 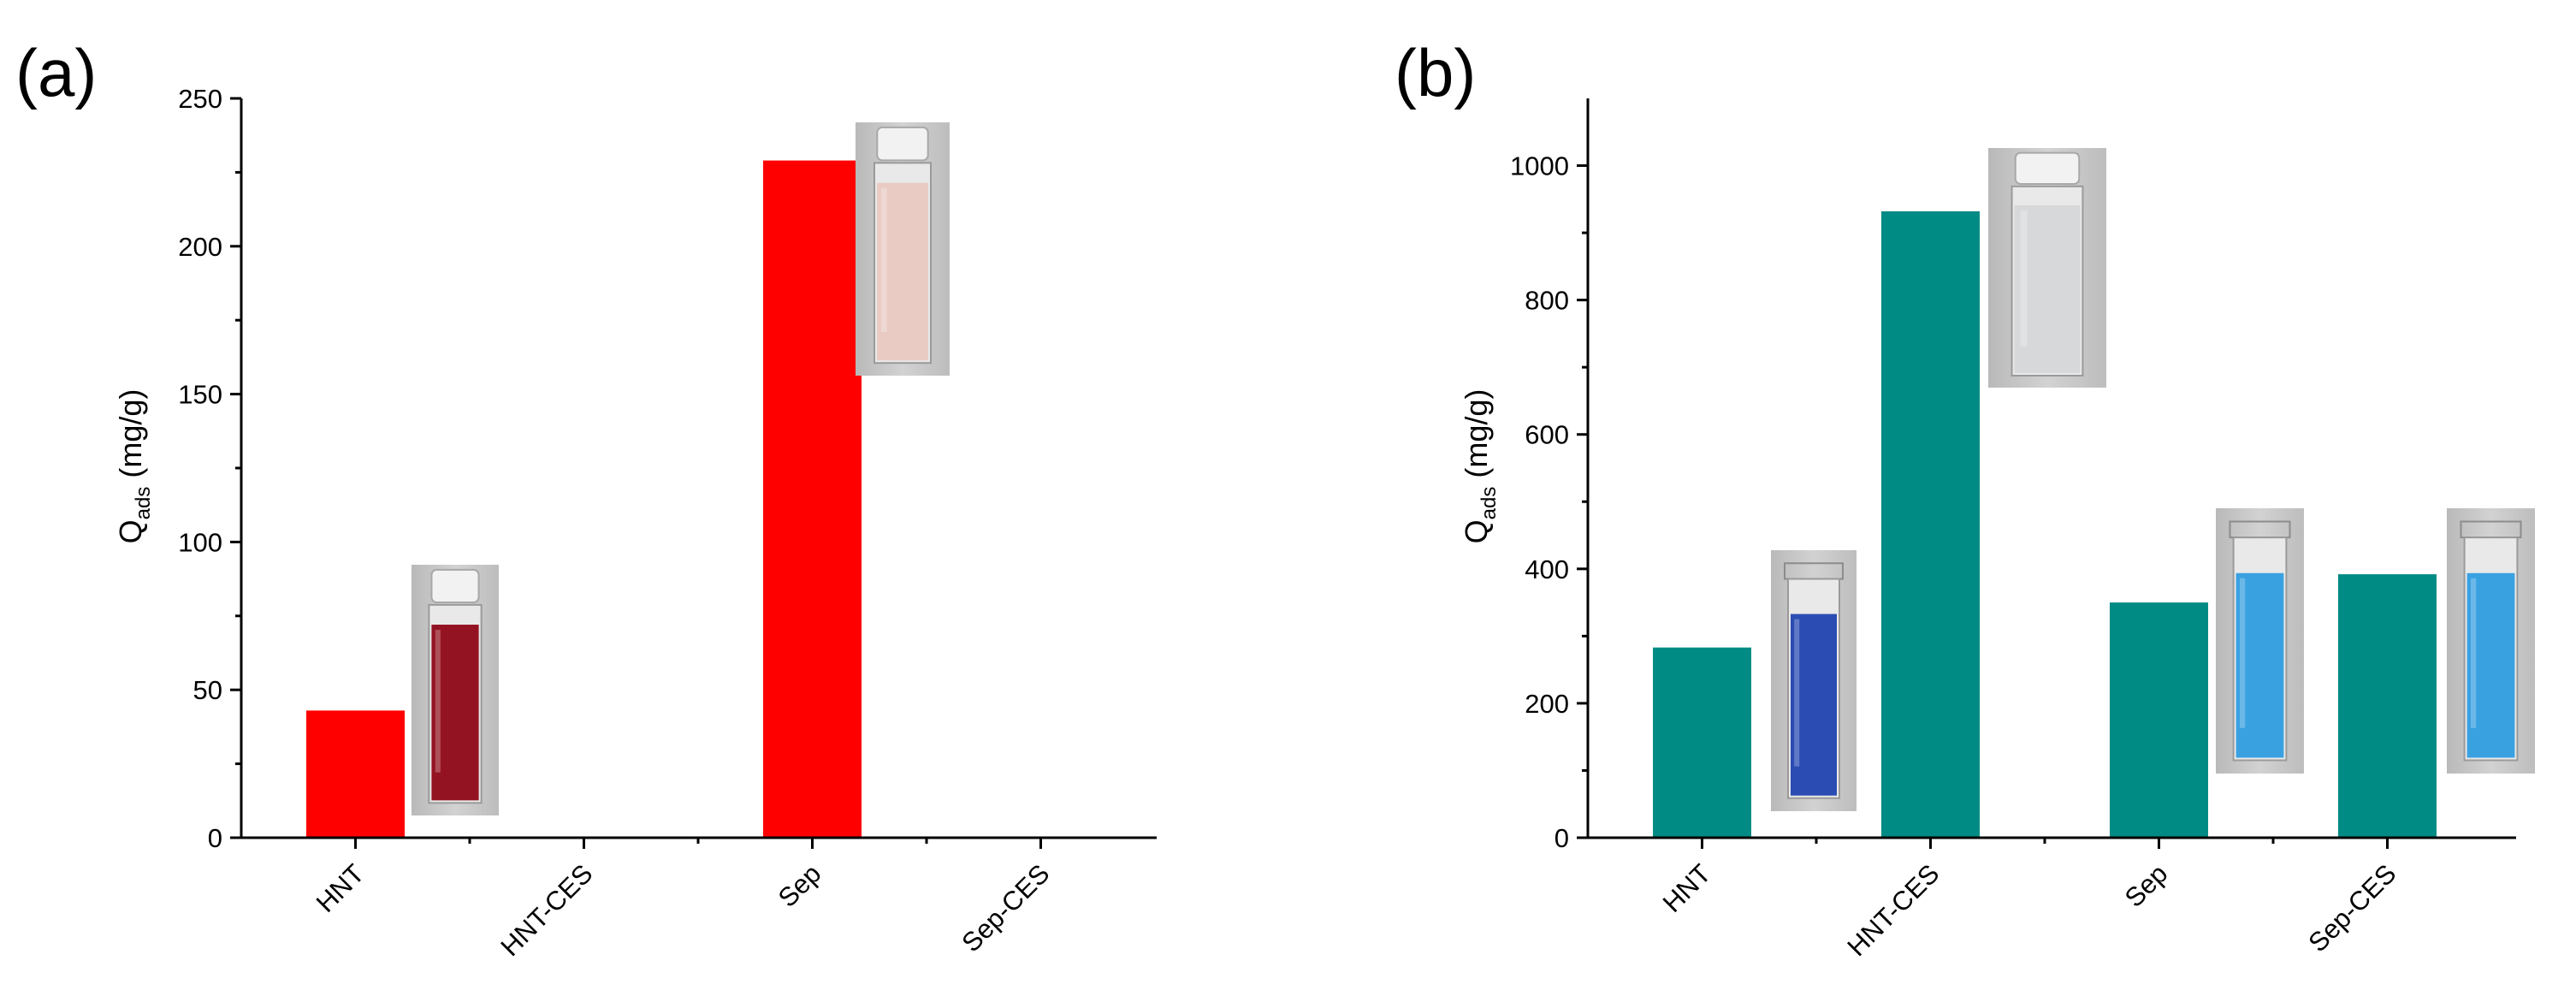 What do you see at coordinates (1547, 435) in the screenshot?
I see `y-tick-label-b: 600` at bounding box center [1547, 435].